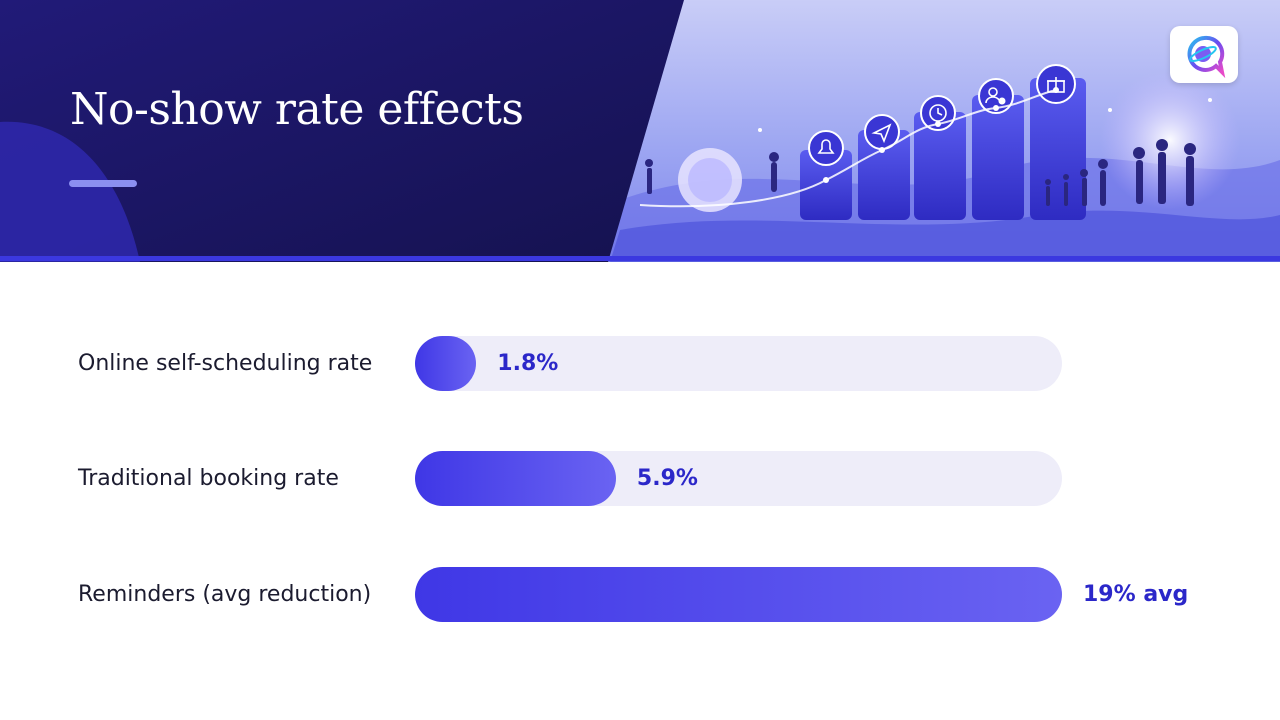 The width and height of the screenshot is (1280, 720). Describe the element at coordinates (826, 148) in the screenshot. I see `bell-icon` at that location.